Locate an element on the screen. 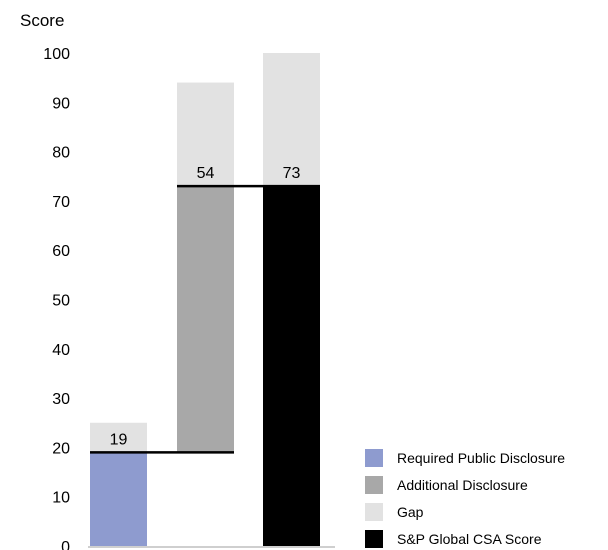  legend-label: Required Public Disclosure is located at coordinates (481, 458).